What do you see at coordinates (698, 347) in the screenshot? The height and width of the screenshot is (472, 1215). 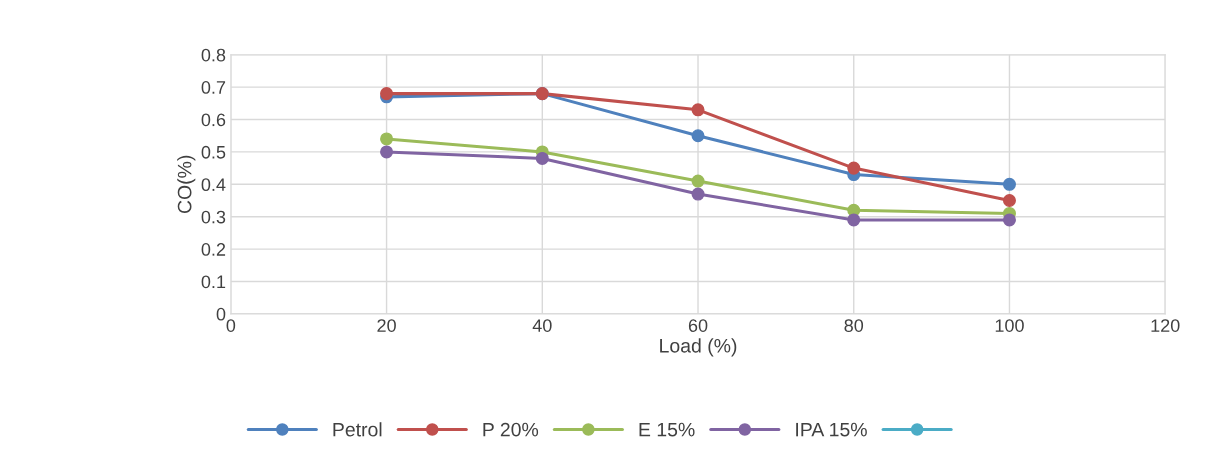 I see `x-axis-title: Load (%)` at bounding box center [698, 347].